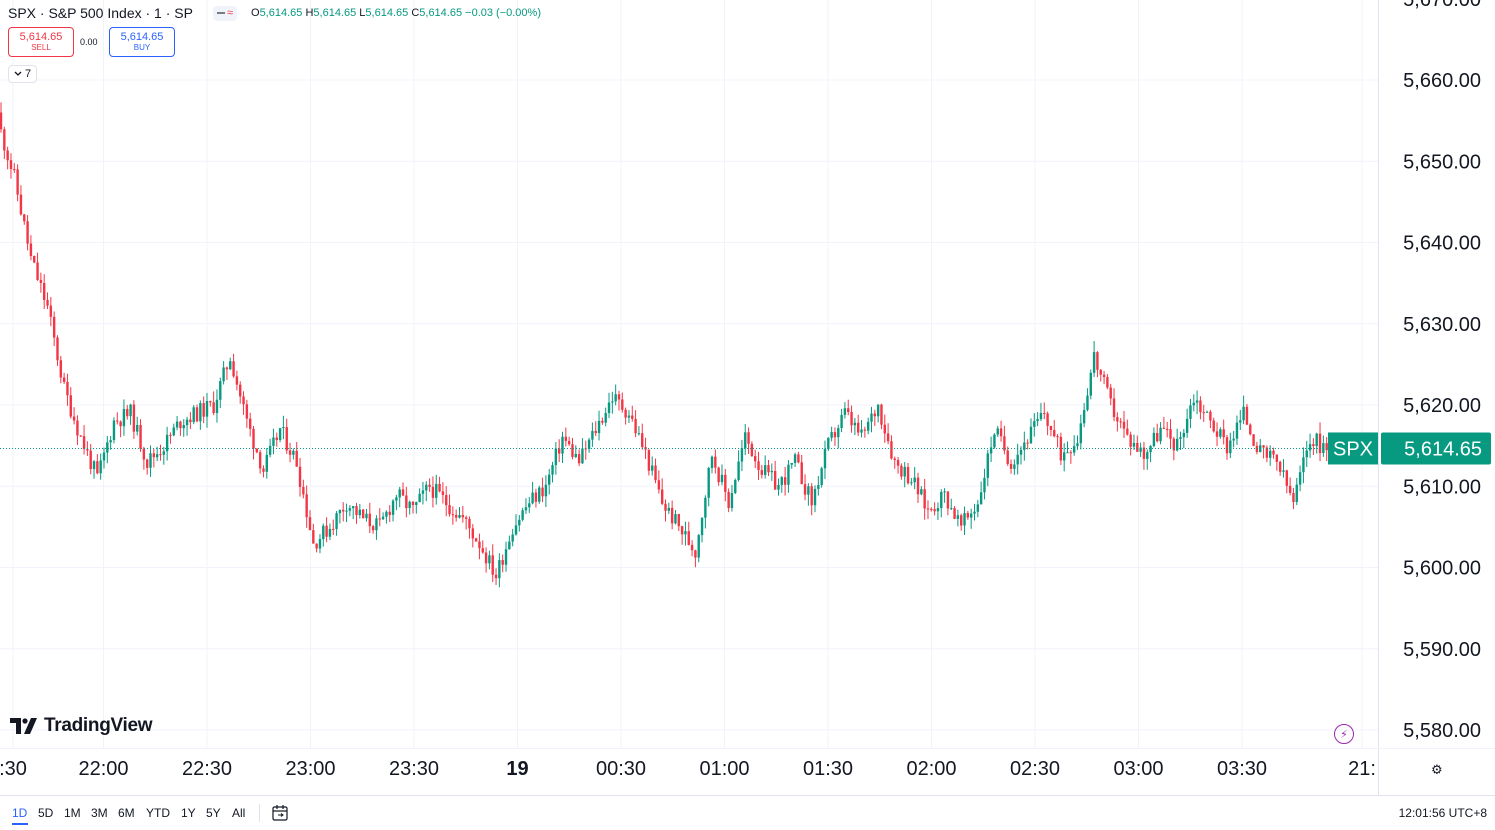  What do you see at coordinates (81, 726) in the screenshot?
I see `tradingview-logo: TradingView` at bounding box center [81, 726].